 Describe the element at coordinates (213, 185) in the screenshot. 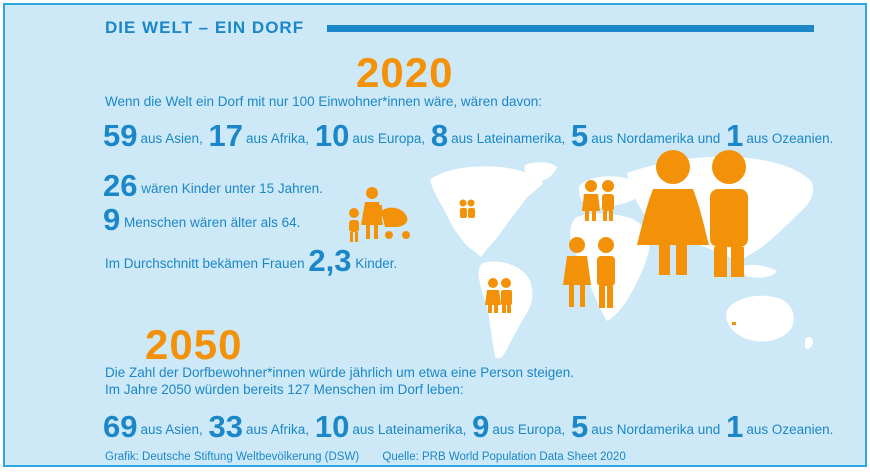

I see `children-stat: 26 wären Kinder unter 15 Jahren.` at that location.